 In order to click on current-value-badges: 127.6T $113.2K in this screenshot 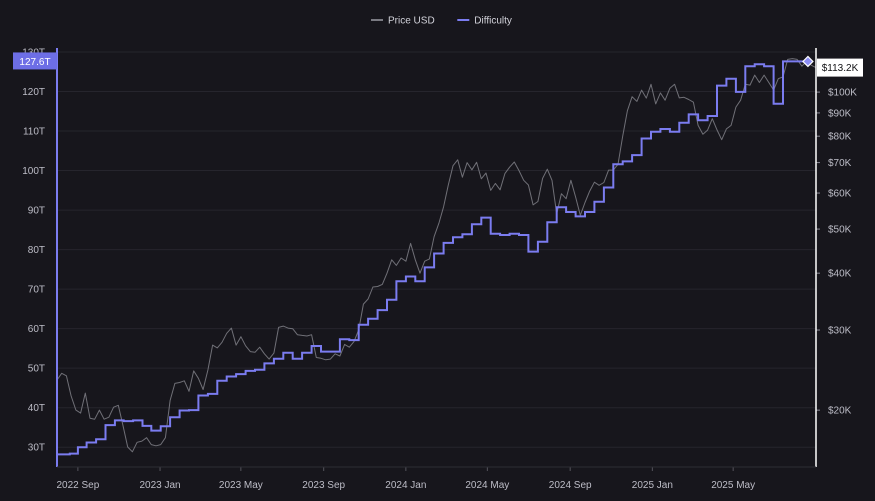, I will do `click(438, 64)`.